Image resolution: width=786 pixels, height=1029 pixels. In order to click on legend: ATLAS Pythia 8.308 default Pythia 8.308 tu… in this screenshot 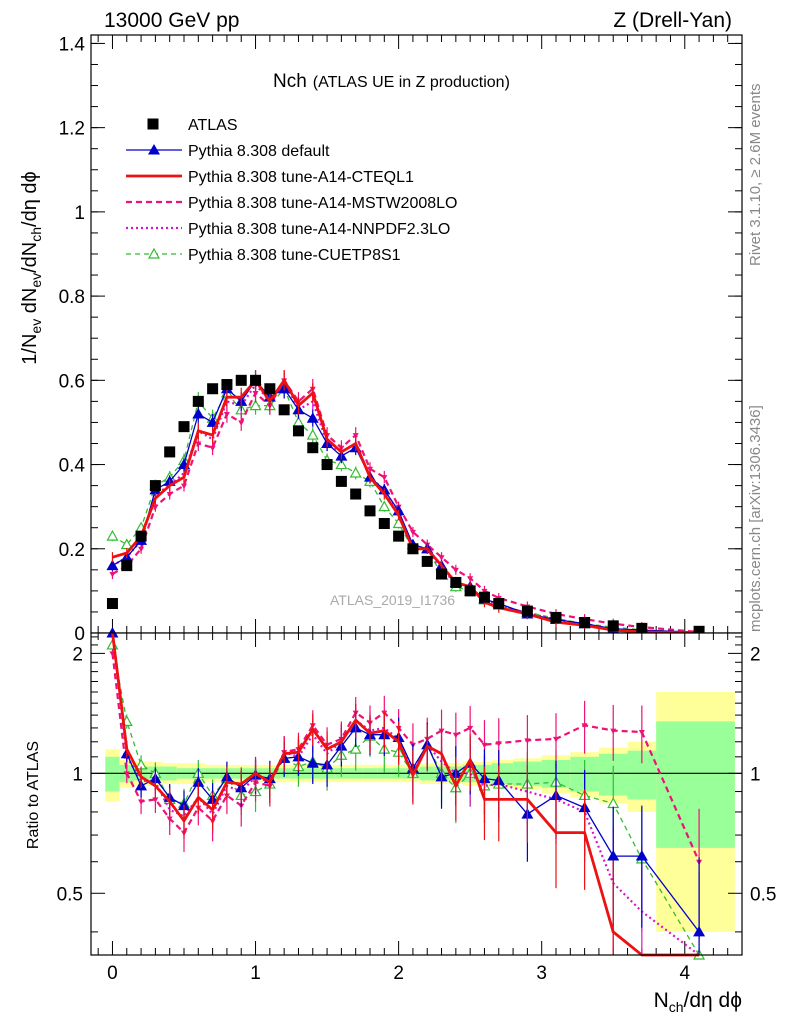, I will do `click(291, 190)`.